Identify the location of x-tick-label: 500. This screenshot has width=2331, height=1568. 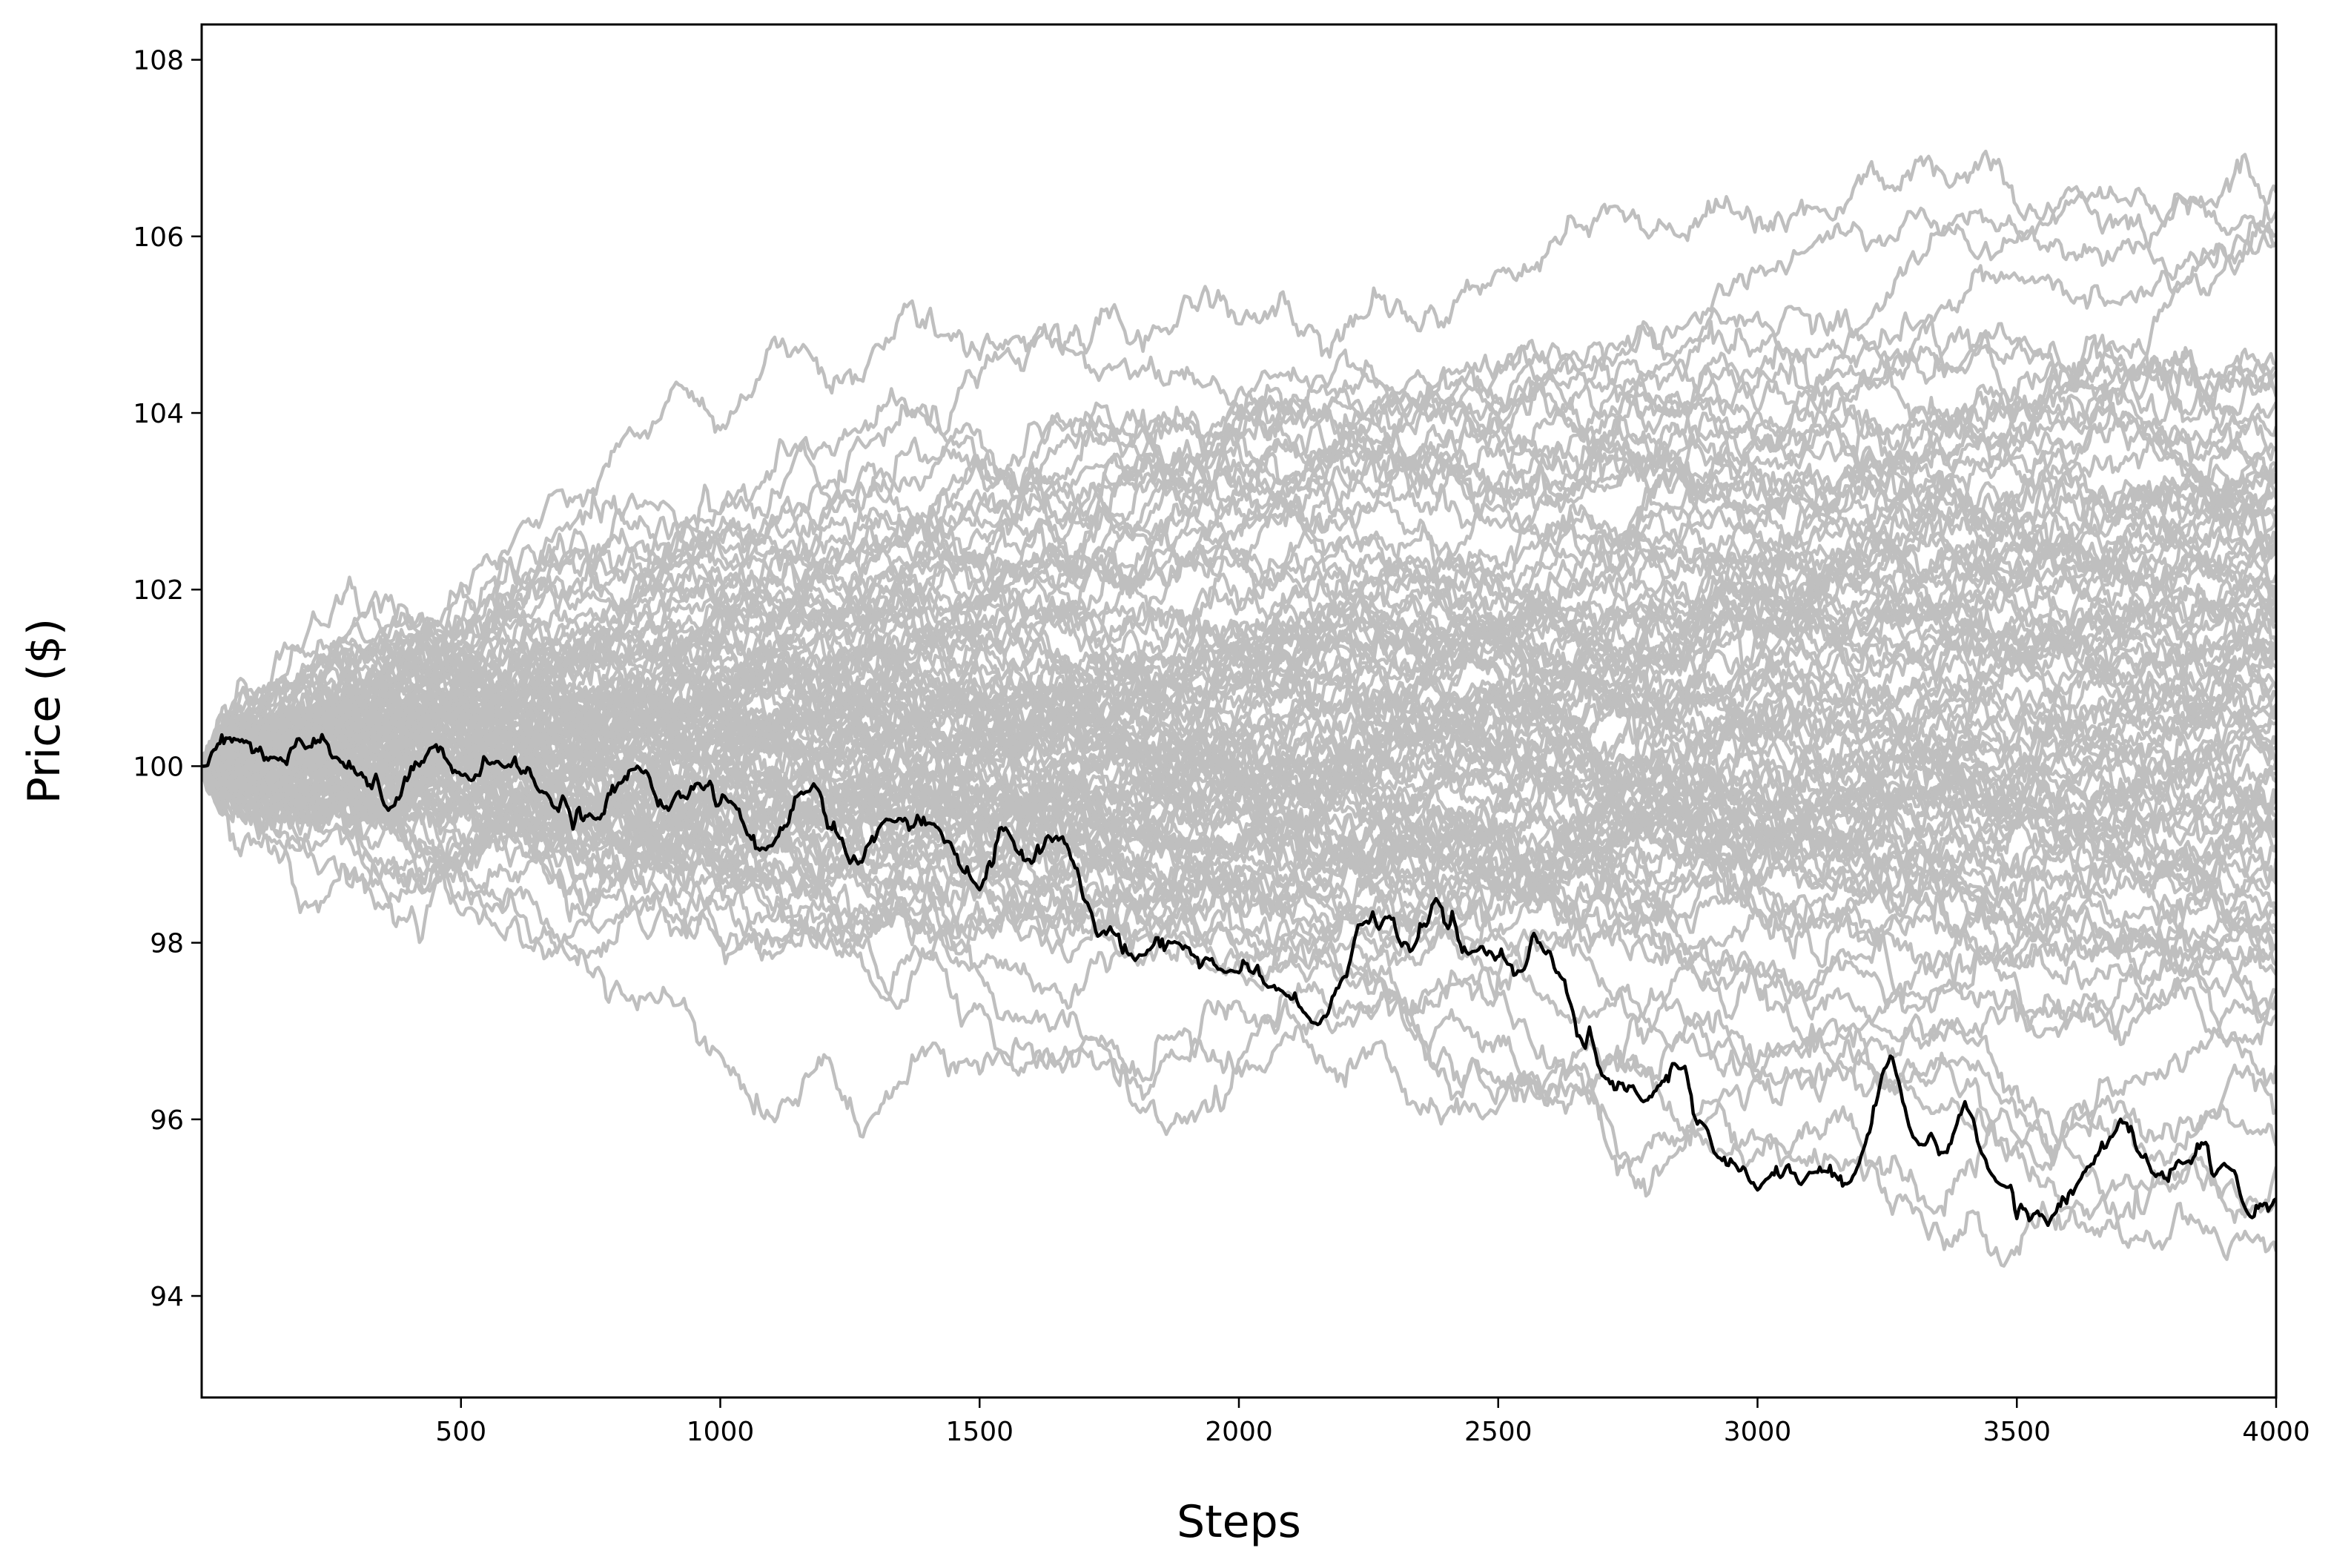
(460, 1432).